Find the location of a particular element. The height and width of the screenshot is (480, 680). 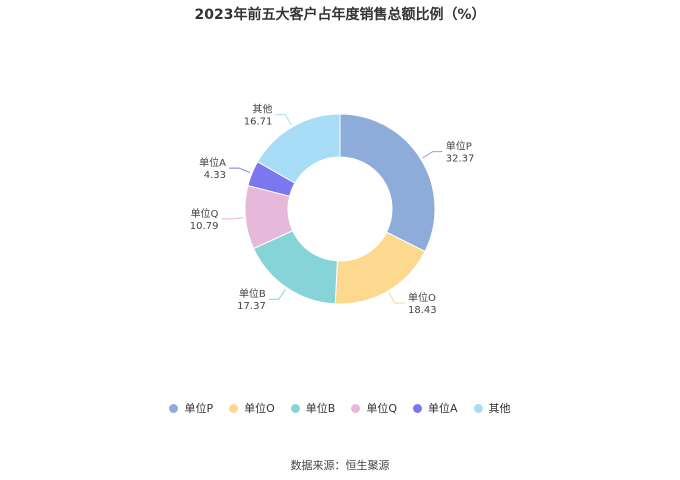

slice-其他 is located at coordinates (298, 148).